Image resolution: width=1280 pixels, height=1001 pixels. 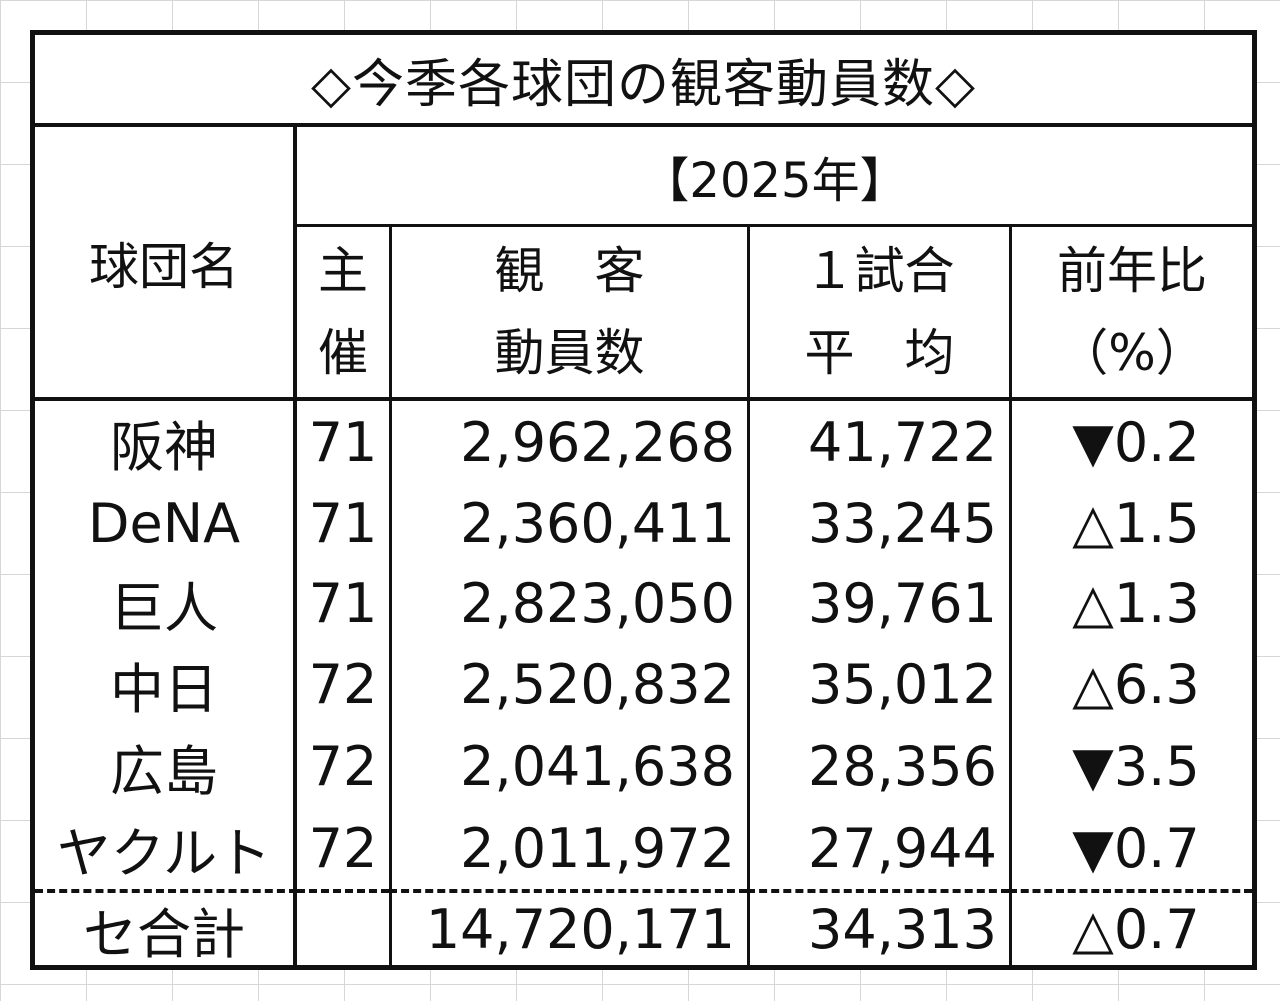 What do you see at coordinates (878, 766) in the screenshot?
I see `average-cell: 28,356` at bounding box center [878, 766].